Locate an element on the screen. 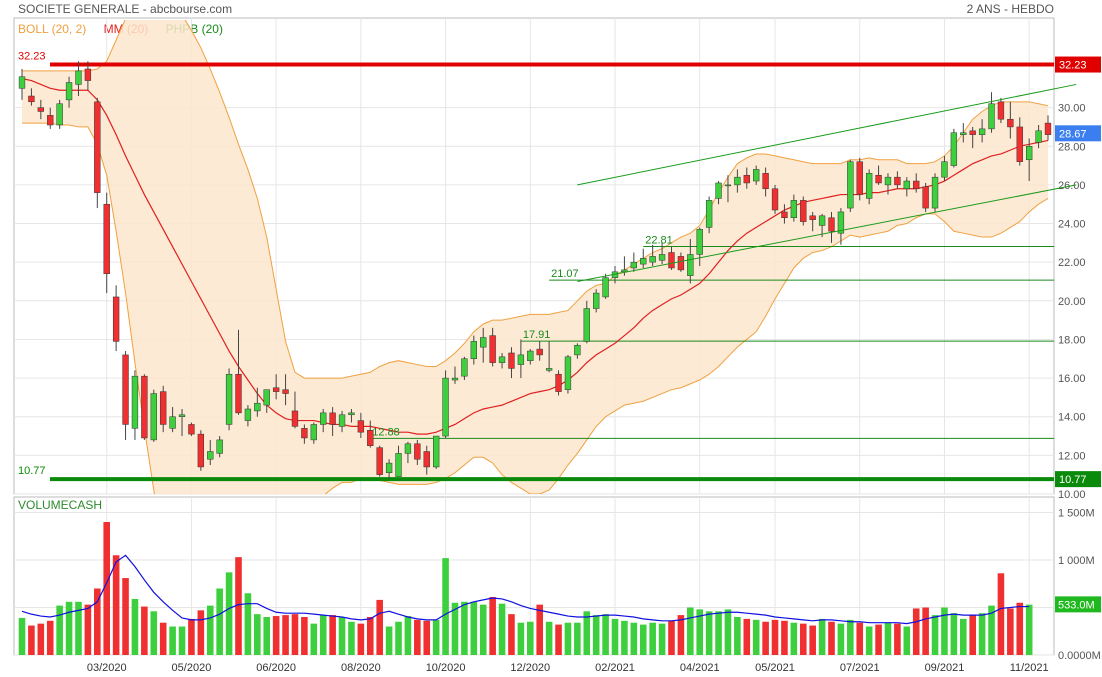 This screenshot has width=1102, height=677. x-tick-label: 04/2021 is located at coordinates (700, 668).